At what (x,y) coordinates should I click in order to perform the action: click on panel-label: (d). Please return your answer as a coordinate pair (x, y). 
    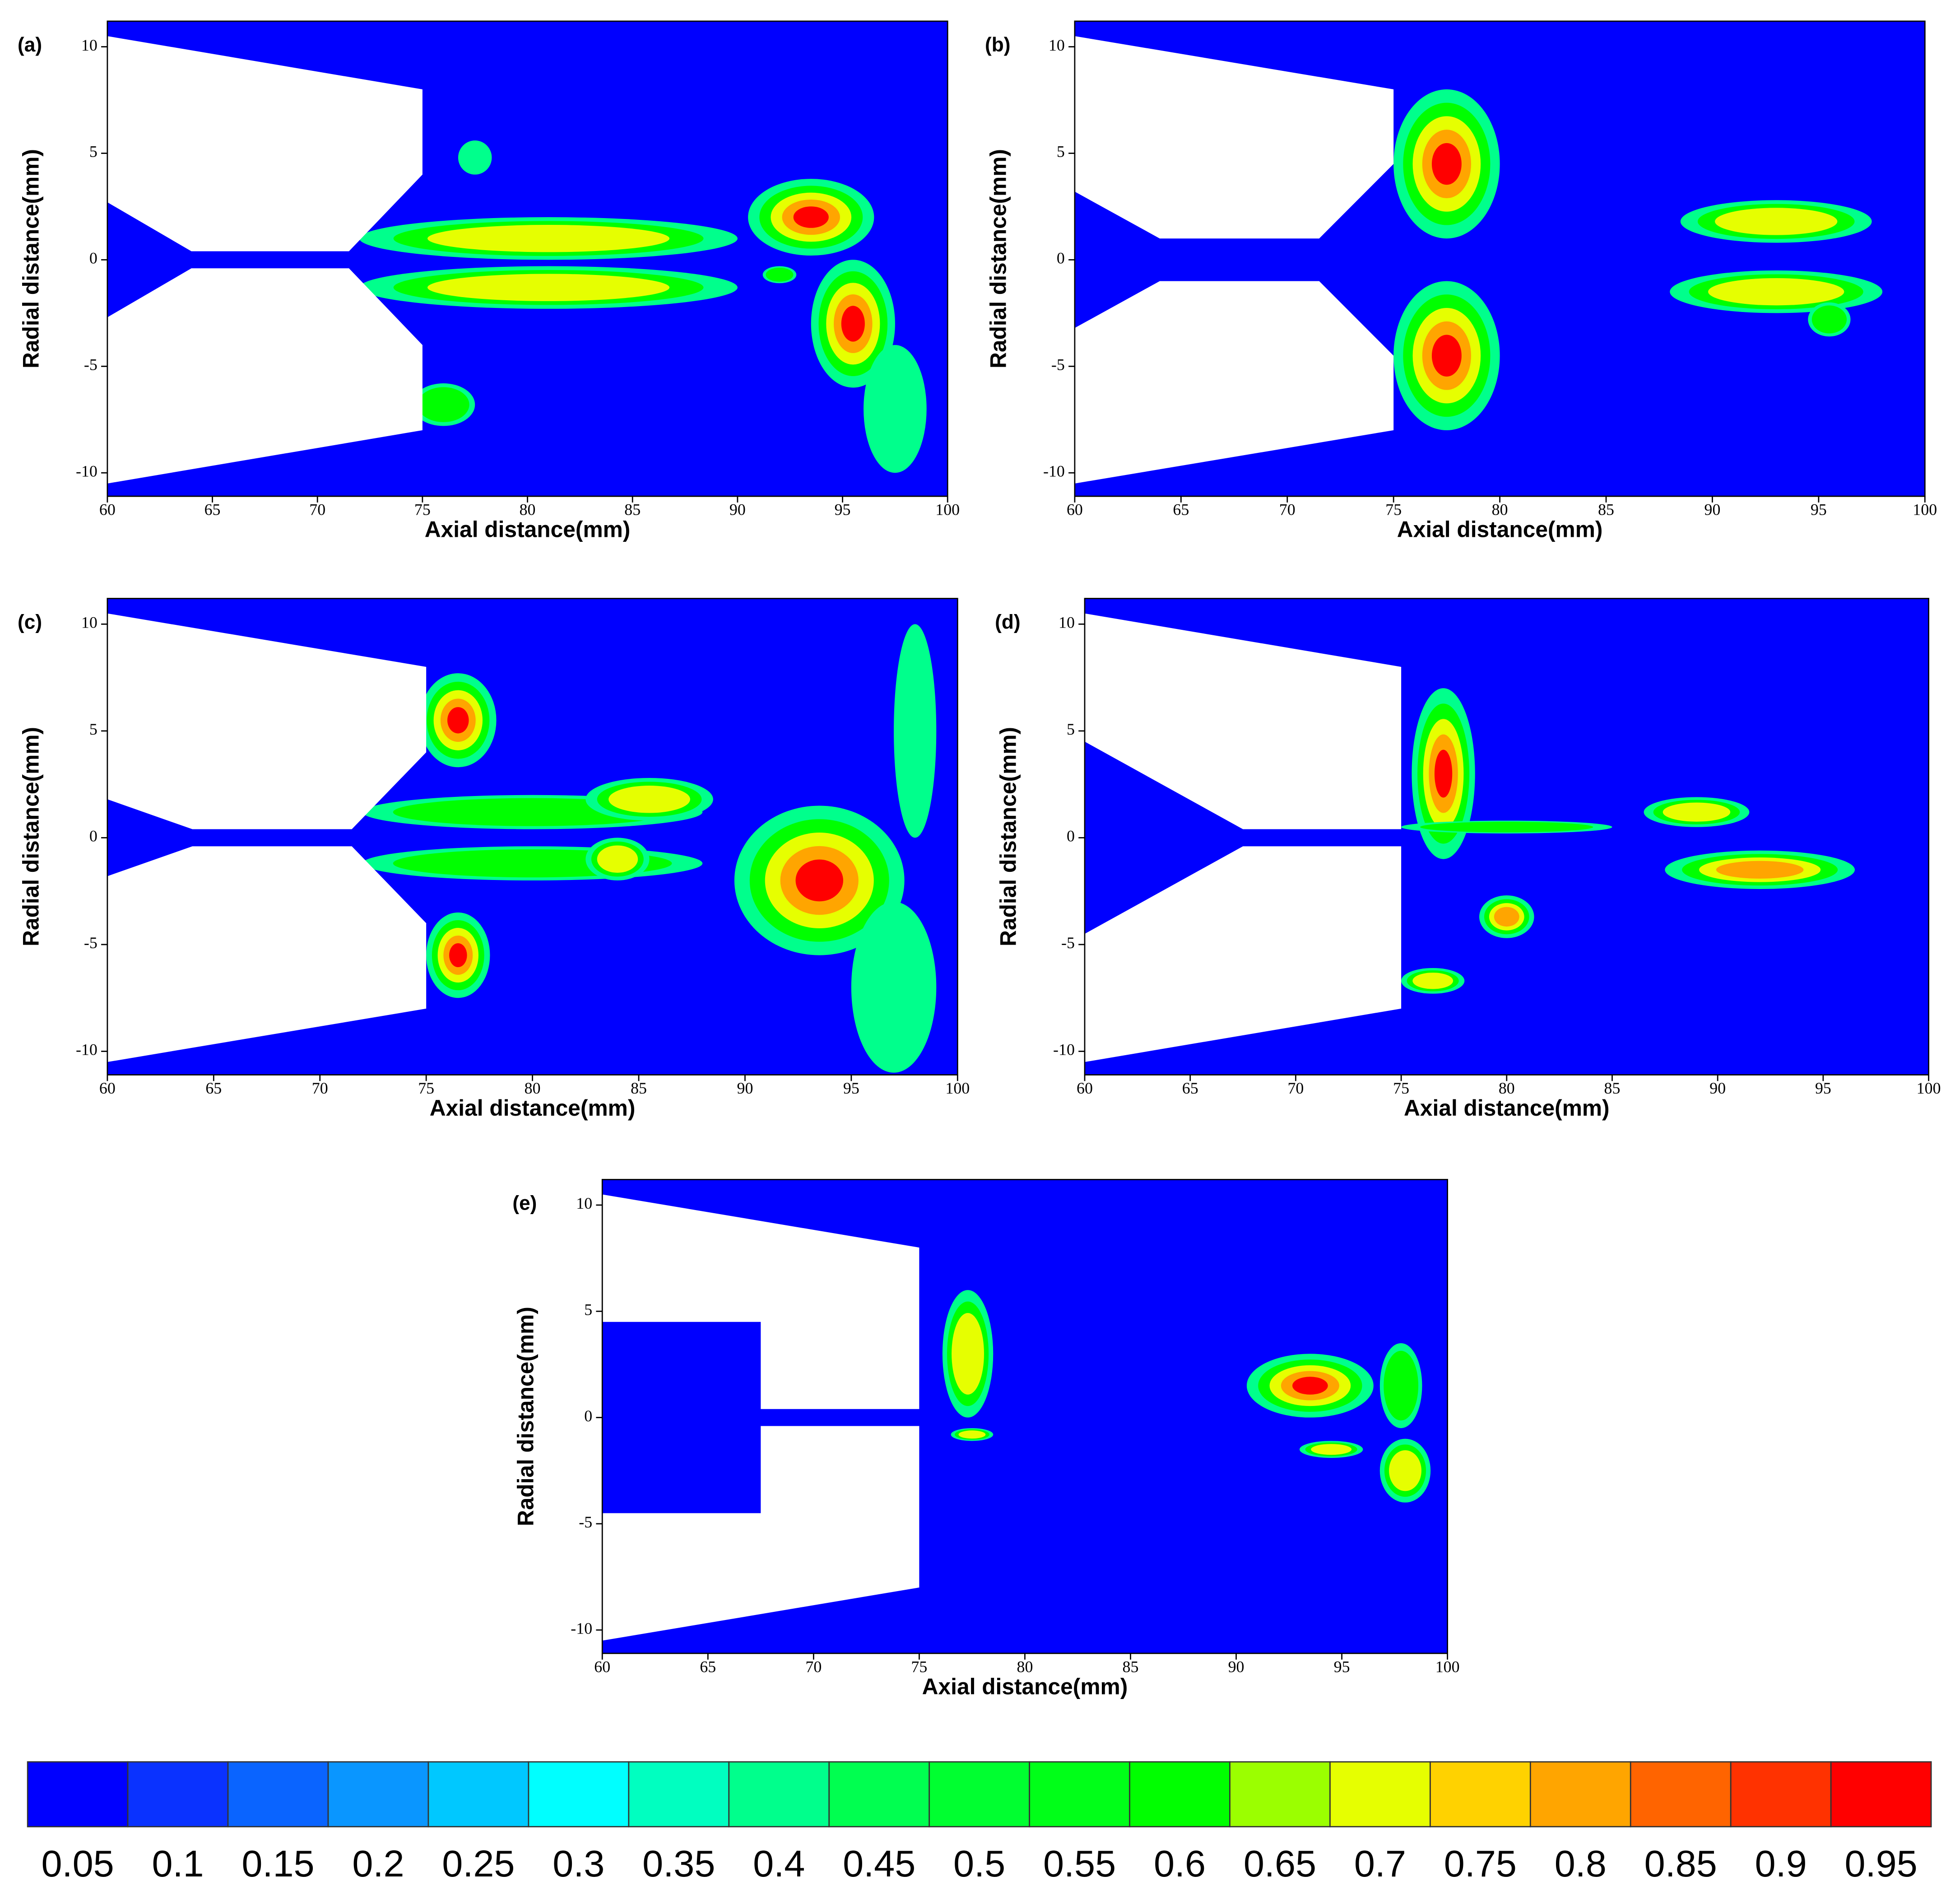
    Looking at the image, I should click on (1008, 622).